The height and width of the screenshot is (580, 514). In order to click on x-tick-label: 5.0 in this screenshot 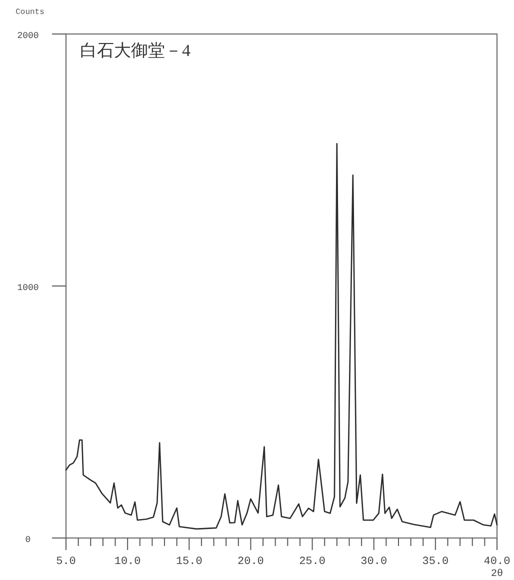, I will do `click(66, 562)`.